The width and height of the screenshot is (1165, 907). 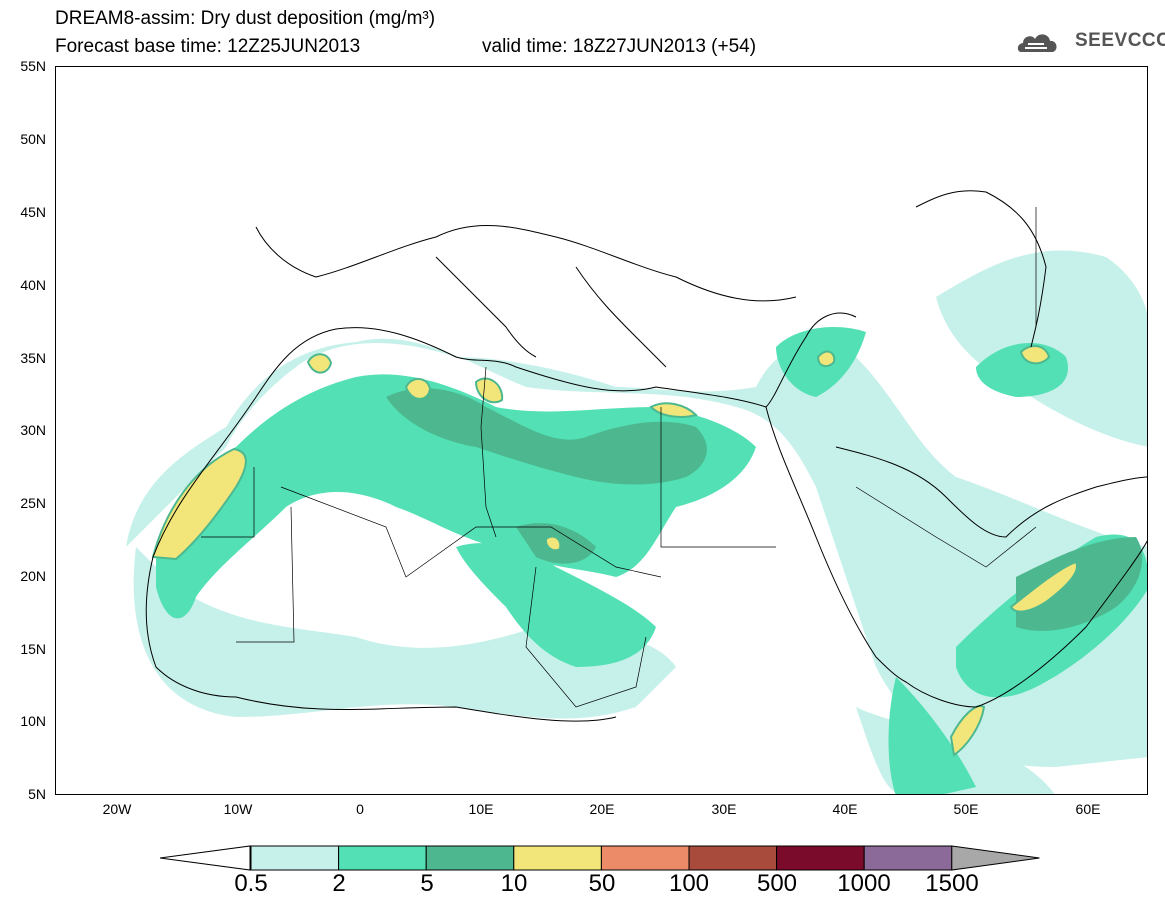 What do you see at coordinates (995, 858) in the screenshot?
I see `colorbar-over-arrow` at bounding box center [995, 858].